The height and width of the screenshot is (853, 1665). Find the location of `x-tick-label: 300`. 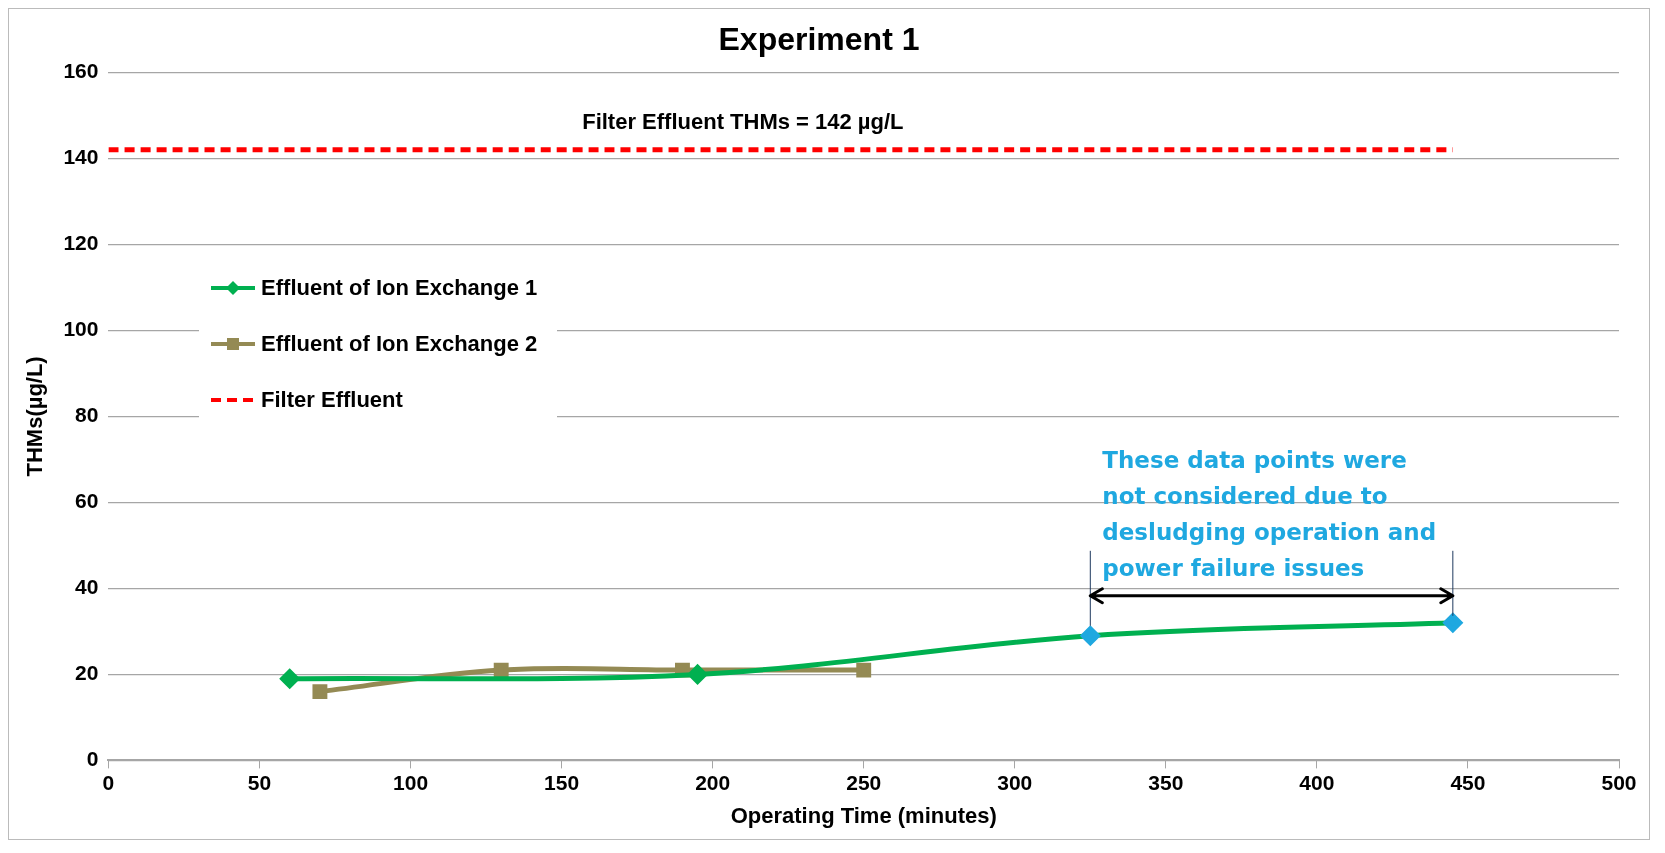

x-tick-label: 300 is located at coordinates (1015, 782).